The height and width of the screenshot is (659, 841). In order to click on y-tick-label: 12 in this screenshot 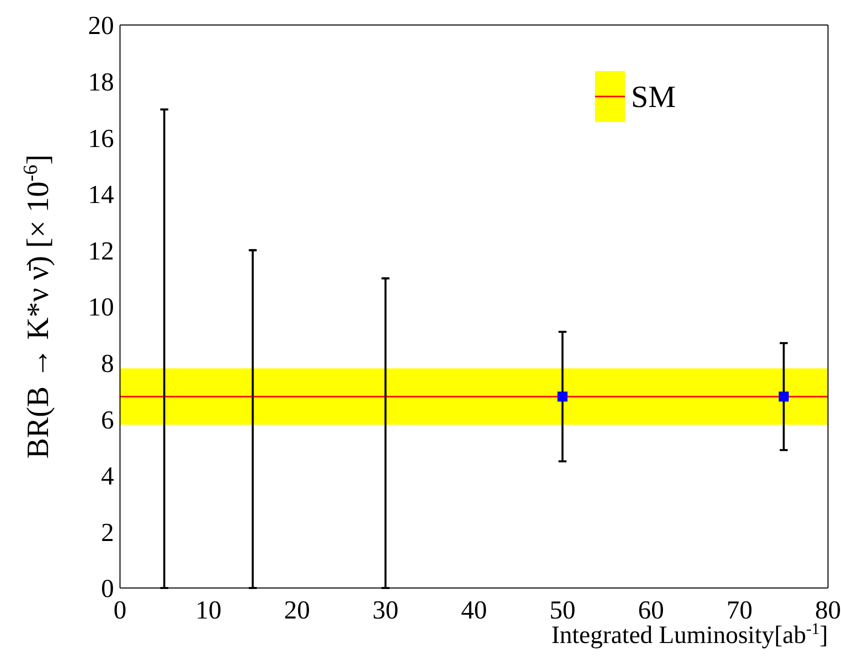, I will do `click(101, 251)`.